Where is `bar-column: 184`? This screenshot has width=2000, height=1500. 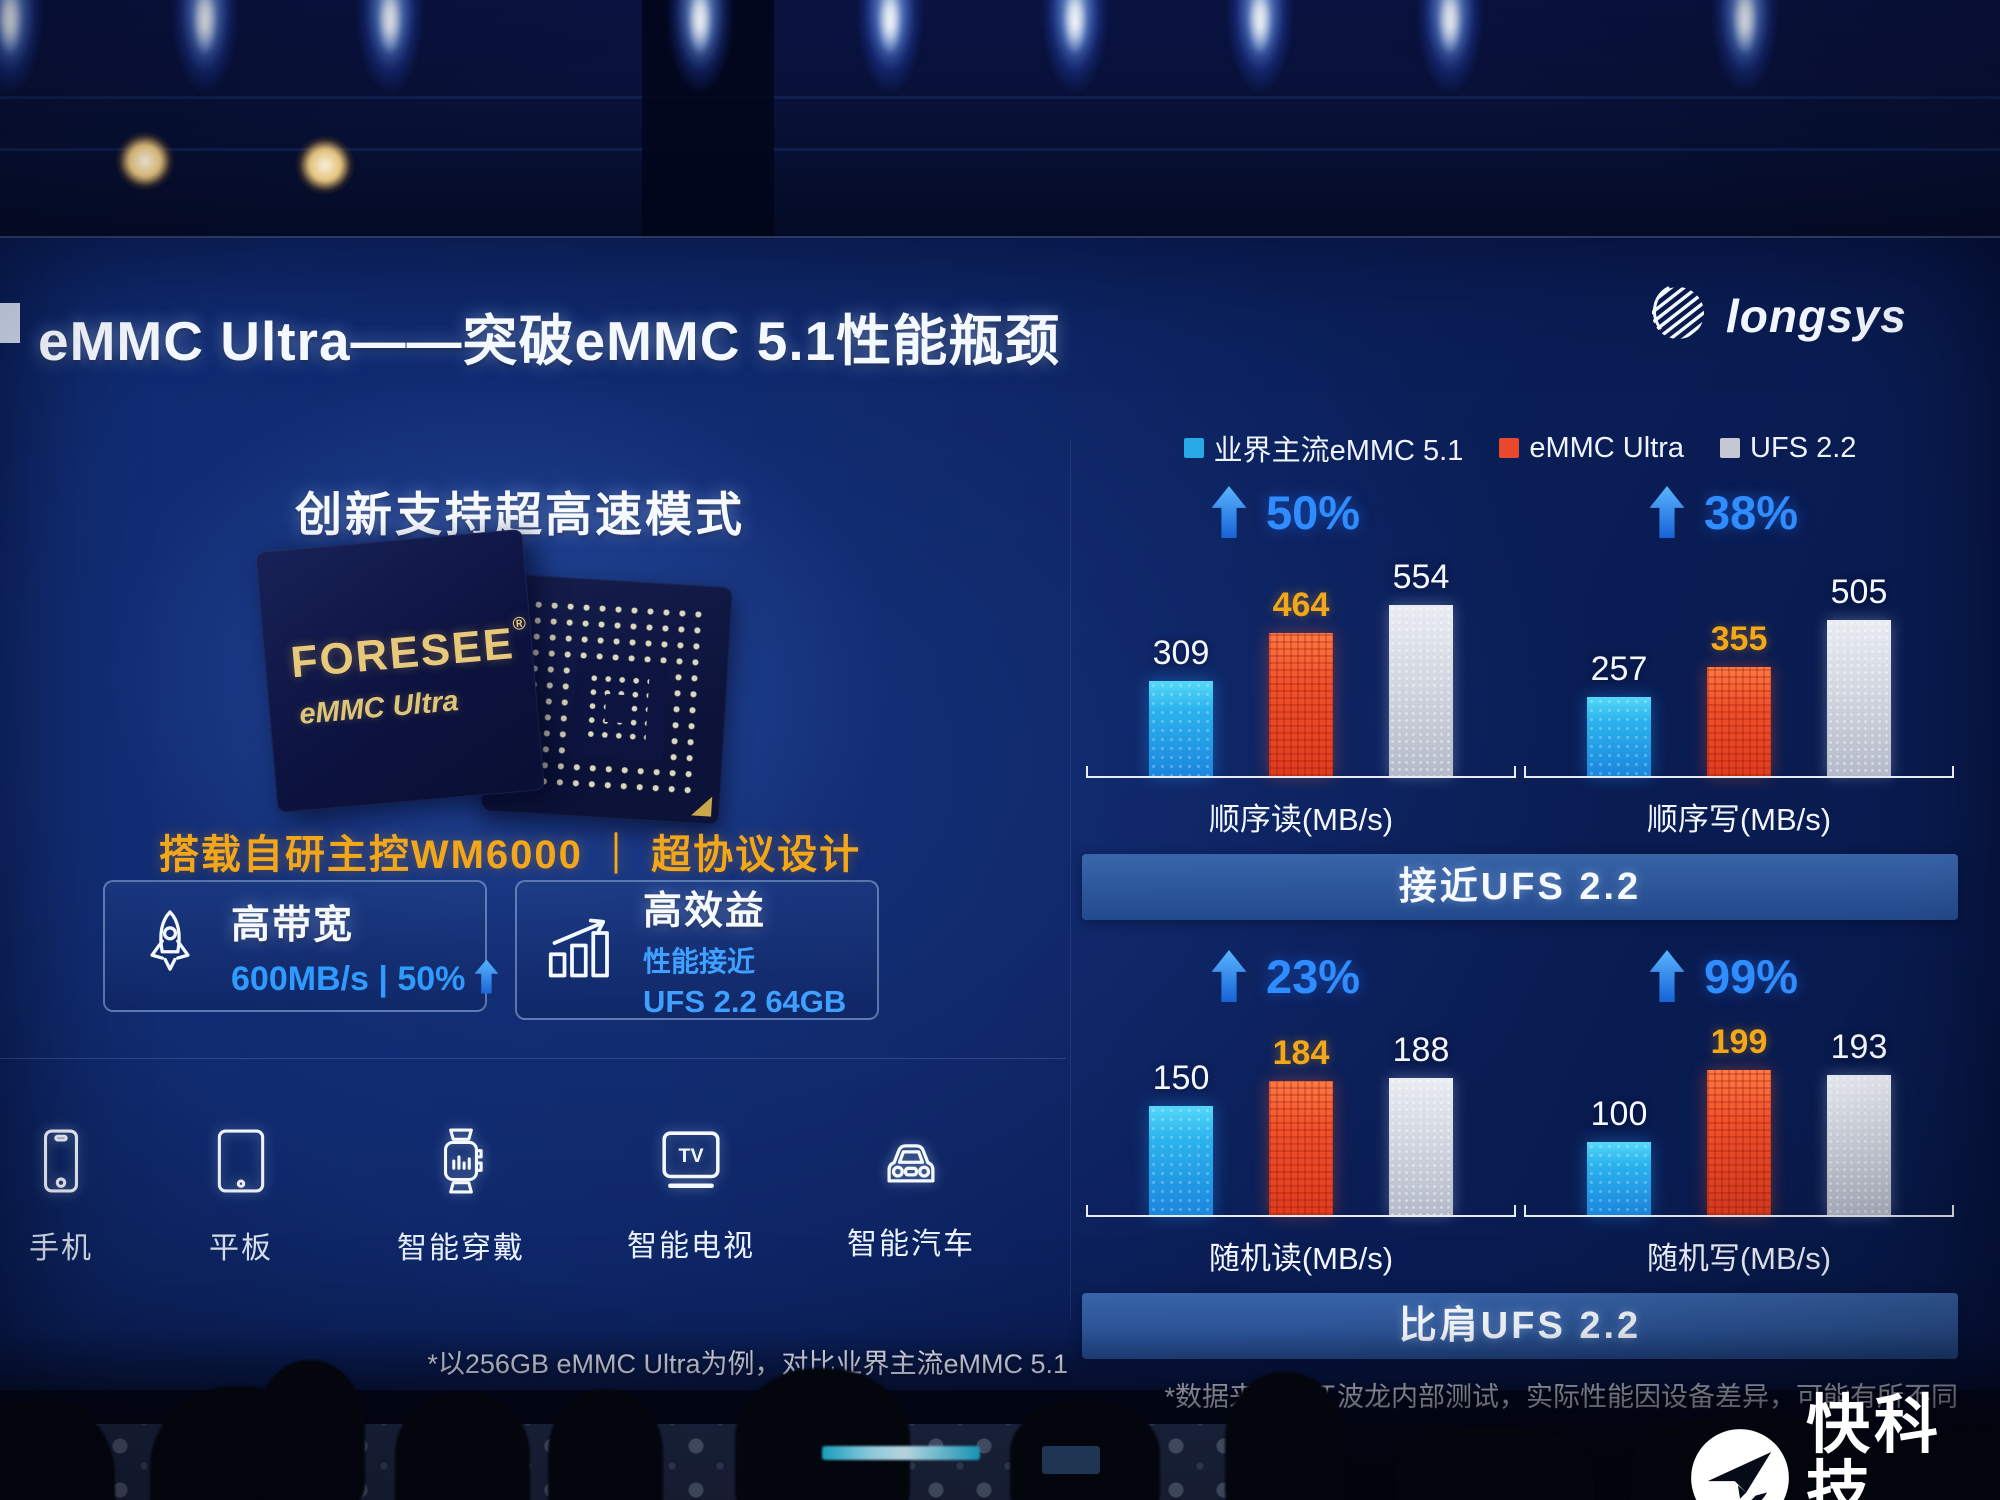
bar-column: 184 is located at coordinates (1301, 1124).